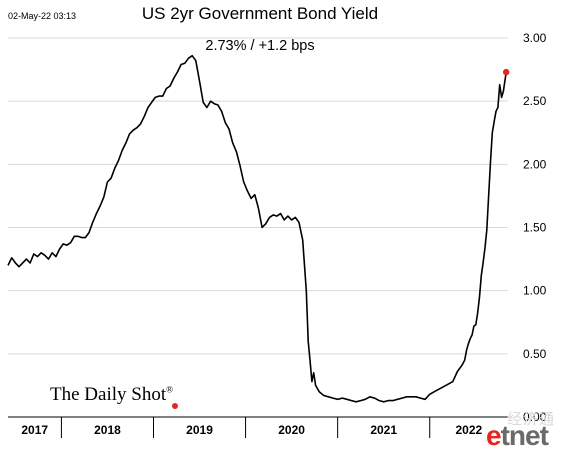 This screenshot has height=456, width=564. I want to click on watermark-e: e, so click(494, 435).